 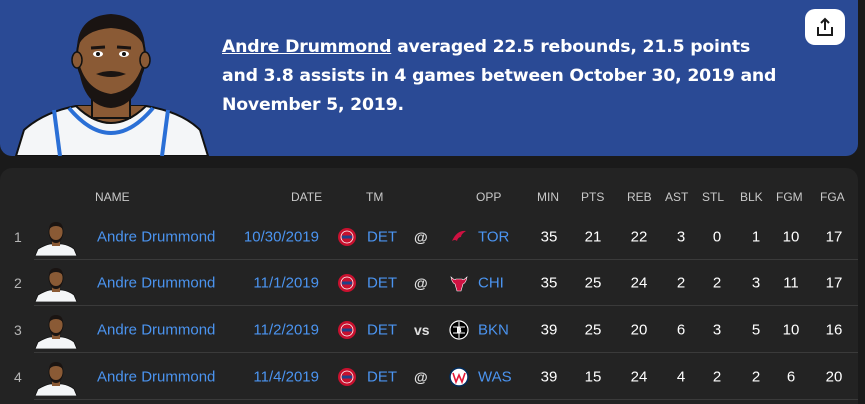 I want to click on stat-reb: 20, so click(x=639, y=330).